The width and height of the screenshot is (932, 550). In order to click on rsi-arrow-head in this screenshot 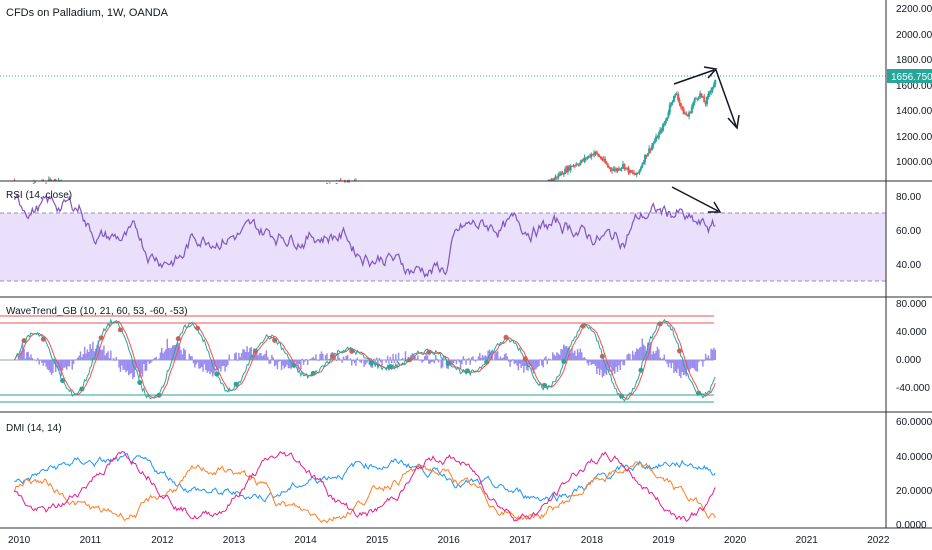, I will do `click(715, 207)`.